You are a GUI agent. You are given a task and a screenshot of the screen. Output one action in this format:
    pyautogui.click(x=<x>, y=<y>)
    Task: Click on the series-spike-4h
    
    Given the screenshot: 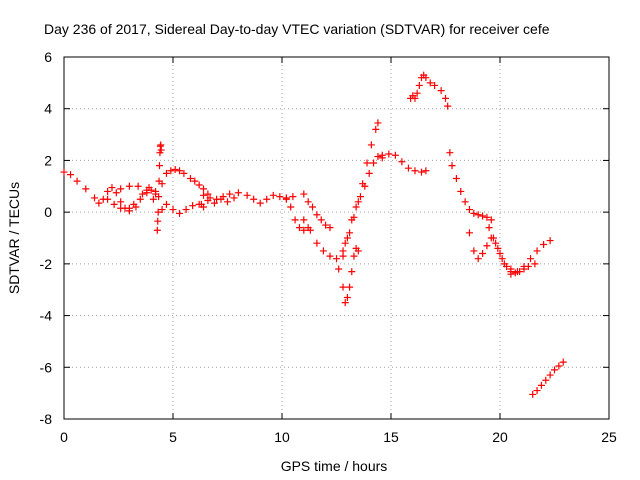 What is the action you would take?
    pyautogui.click(x=159, y=187)
    